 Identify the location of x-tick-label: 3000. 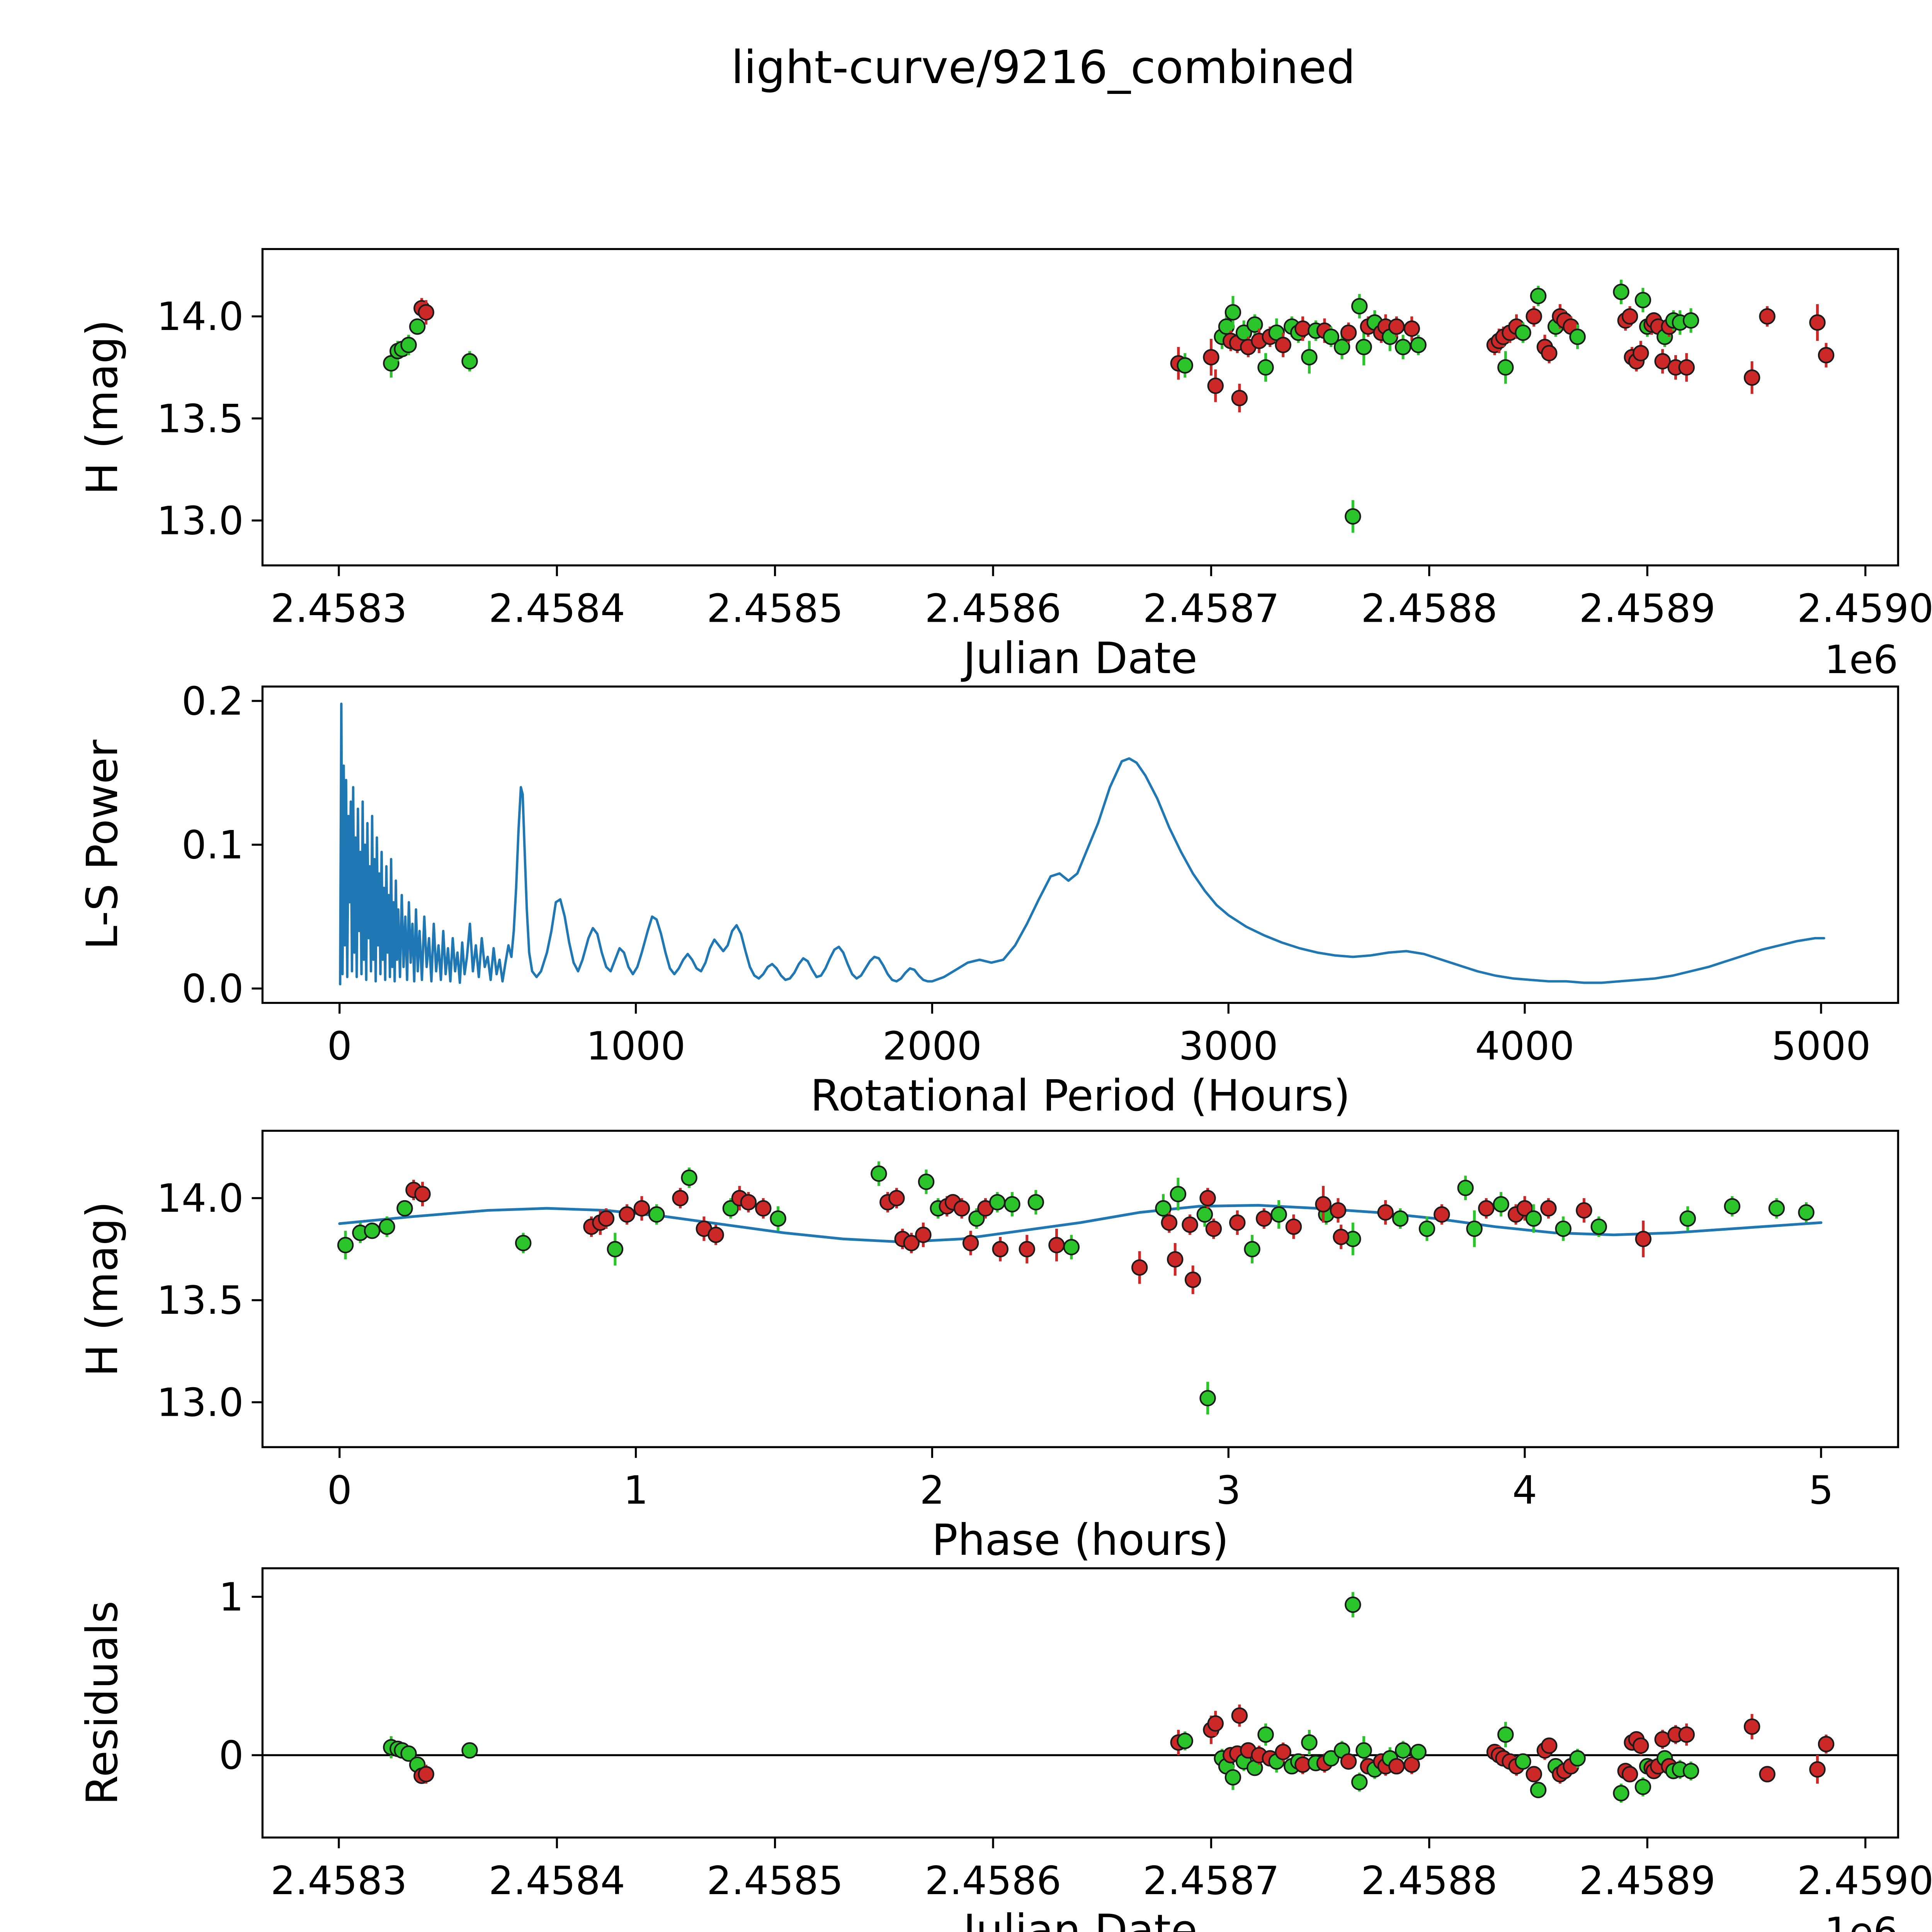
(1228, 1046).